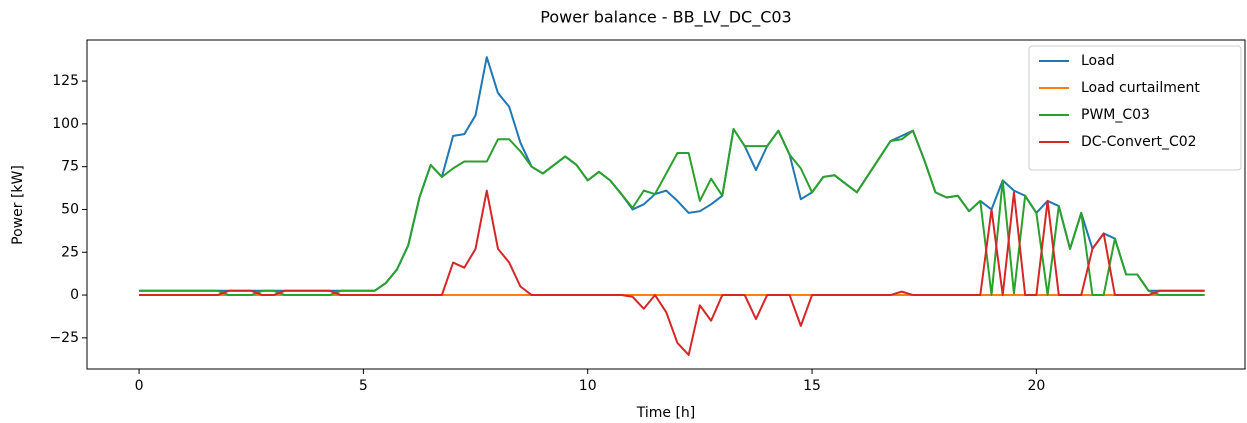 This screenshot has height=423, width=1247. What do you see at coordinates (65, 124) in the screenshot?
I see `y-tick-label: 100` at bounding box center [65, 124].